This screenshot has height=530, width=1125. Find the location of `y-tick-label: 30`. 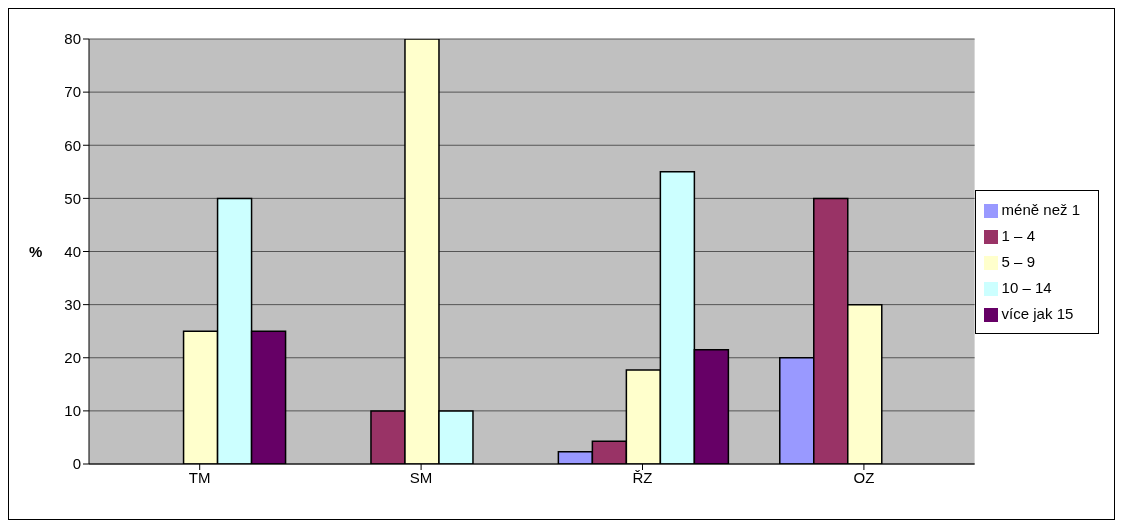

y-tick-label: 30 is located at coordinates (72, 304).